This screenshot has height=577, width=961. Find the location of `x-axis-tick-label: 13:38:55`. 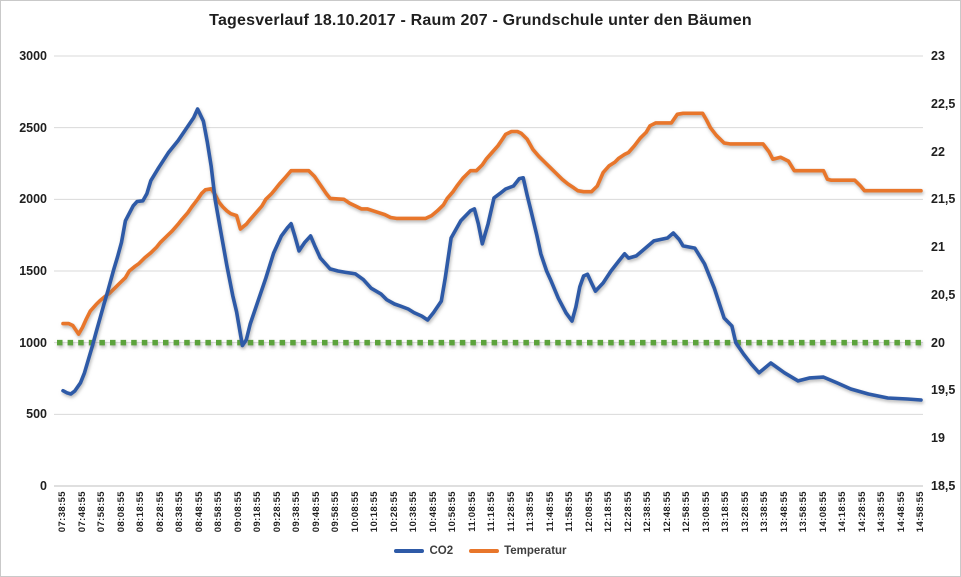

x-axis-tick-label: 13:38:55 is located at coordinates (764, 512).